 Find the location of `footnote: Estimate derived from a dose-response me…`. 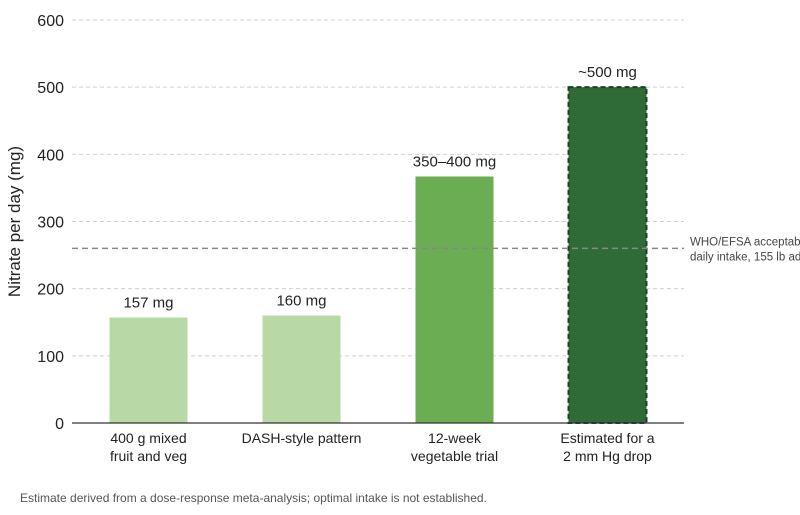

footnote: Estimate derived from a dose-response me… is located at coordinates (253, 498).